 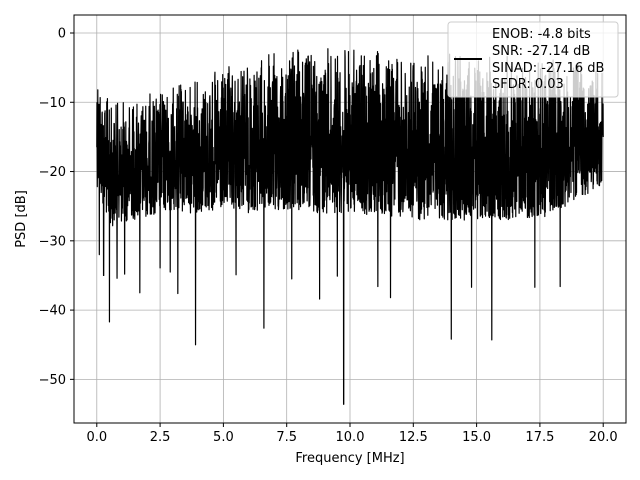 What do you see at coordinates (603, 437) in the screenshot?
I see `x-tick-label: 20.0` at bounding box center [603, 437].